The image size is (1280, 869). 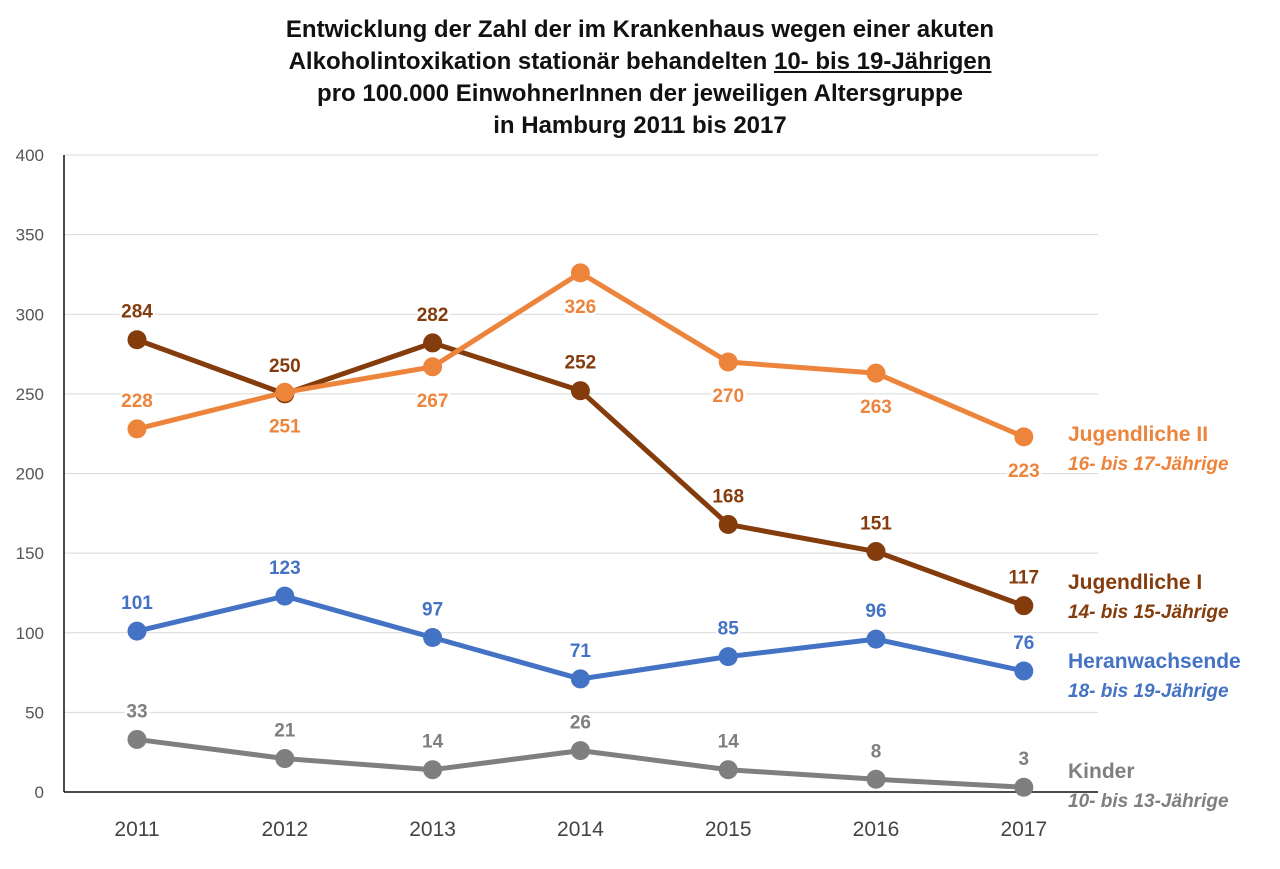 I want to click on data-label: 97, so click(x=432, y=610).